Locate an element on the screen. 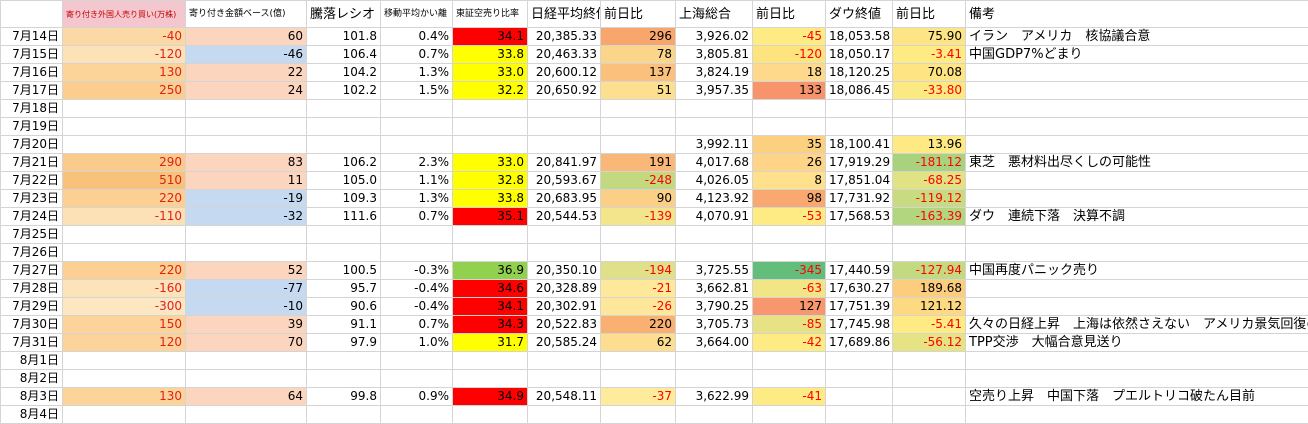 The width and height of the screenshot is (1308, 424). value-cell: -46 is located at coordinates (246, 55).